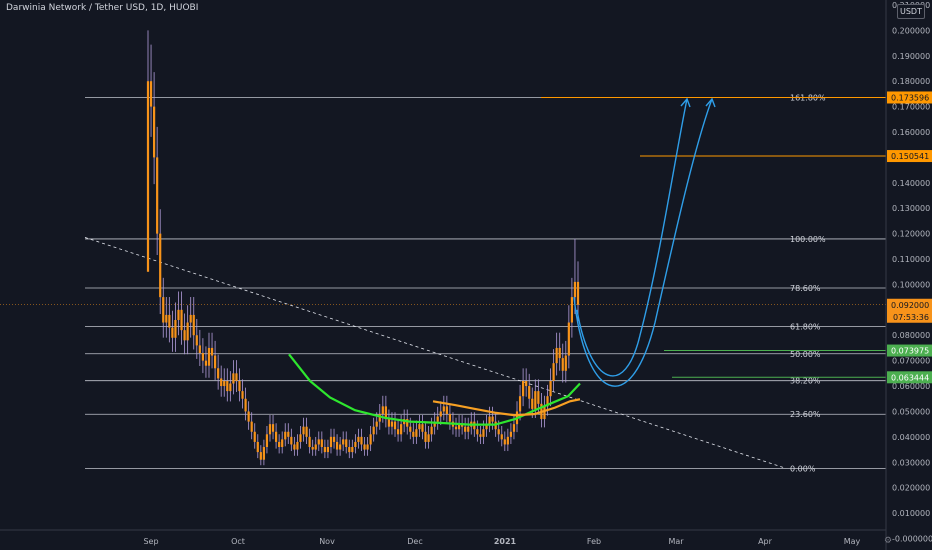  I want to click on currency-button: USDT, so click(911, 11).